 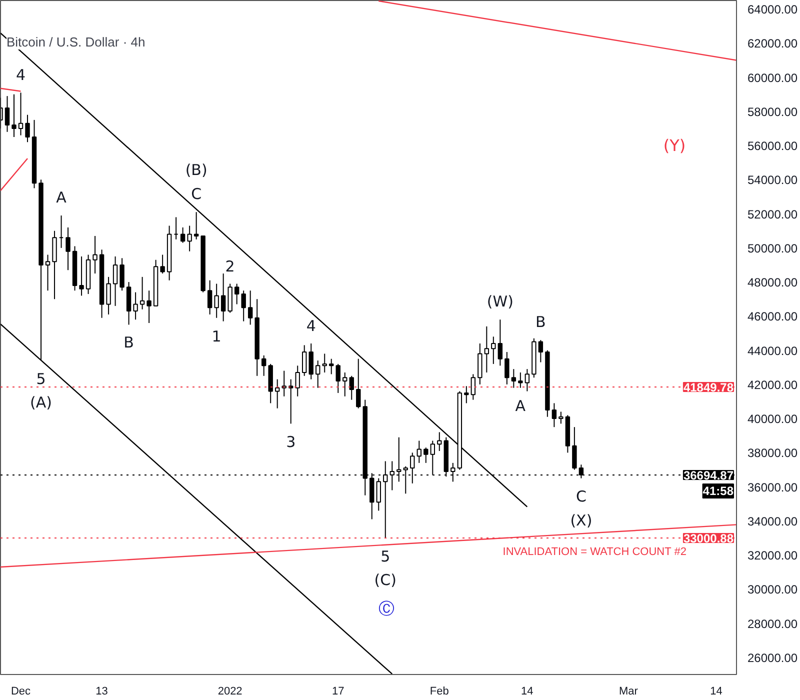 What do you see at coordinates (773, 283) in the screenshot?
I see `y-tick-label: 48000.00` at bounding box center [773, 283].